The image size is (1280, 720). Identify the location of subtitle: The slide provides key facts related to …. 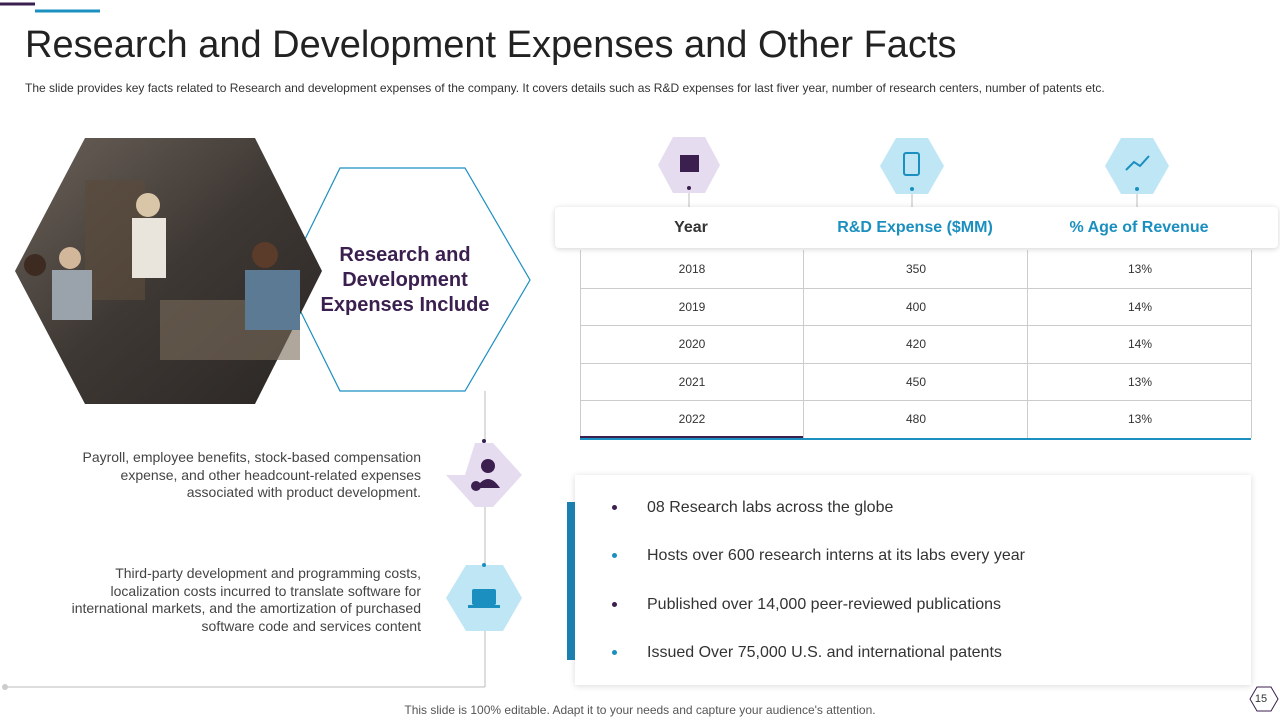
(565, 88).